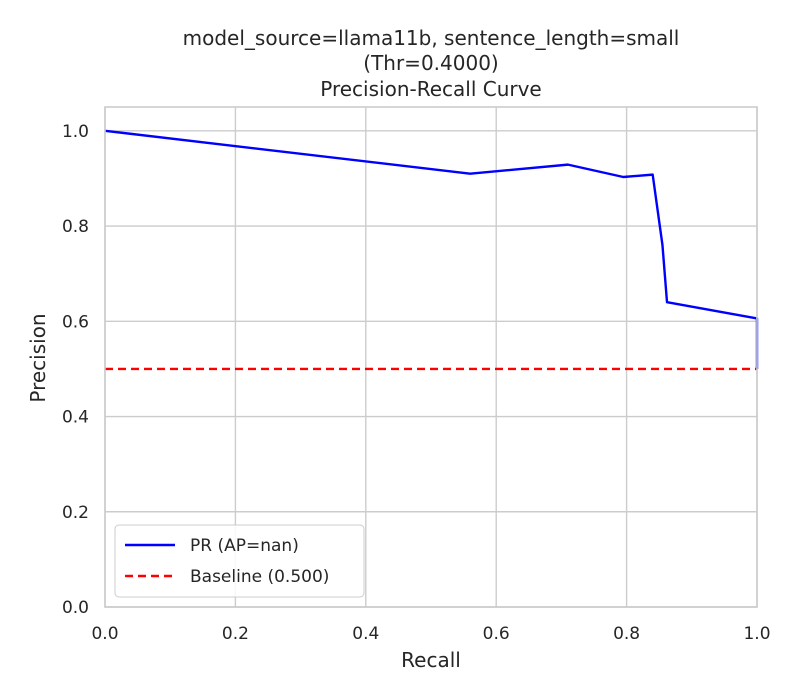 This screenshot has width=800, height=700. I want to click on title-line-3: Precision-Recall Curve, so click(430, 89).